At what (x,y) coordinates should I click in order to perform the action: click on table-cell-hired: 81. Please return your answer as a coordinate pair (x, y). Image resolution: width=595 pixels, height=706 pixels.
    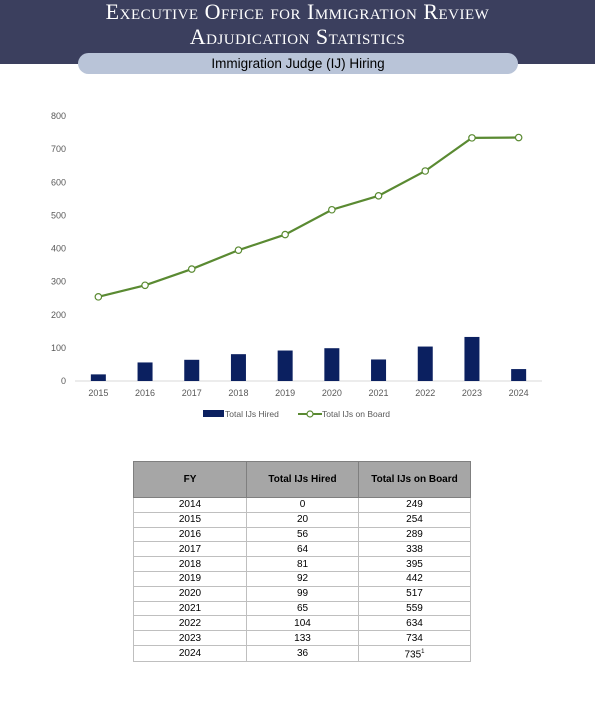
    Looking at the image, I should click on (302, 564).